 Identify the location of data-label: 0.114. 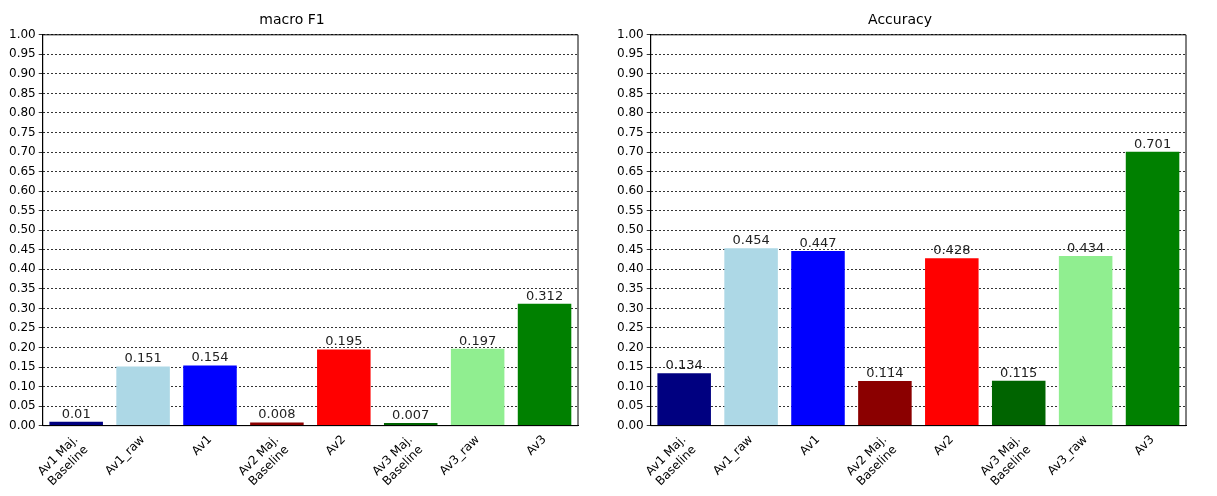
(885, 372).